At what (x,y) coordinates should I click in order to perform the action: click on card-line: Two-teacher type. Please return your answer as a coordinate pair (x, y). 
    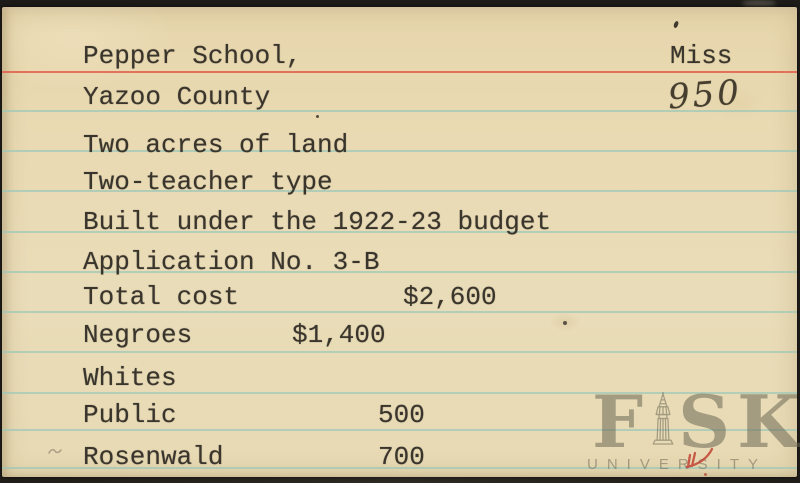
    Looking at the image, I should click on (399, 182).